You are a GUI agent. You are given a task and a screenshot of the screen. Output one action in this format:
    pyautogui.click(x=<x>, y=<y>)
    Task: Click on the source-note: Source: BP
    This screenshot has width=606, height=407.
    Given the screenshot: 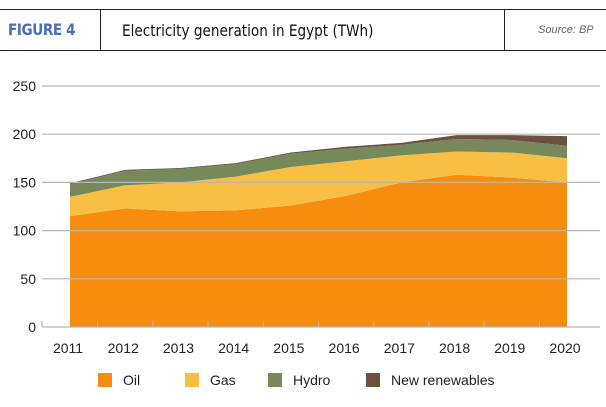 What is the action you would take?
    pyautogui.click(x=566, y=30)
    